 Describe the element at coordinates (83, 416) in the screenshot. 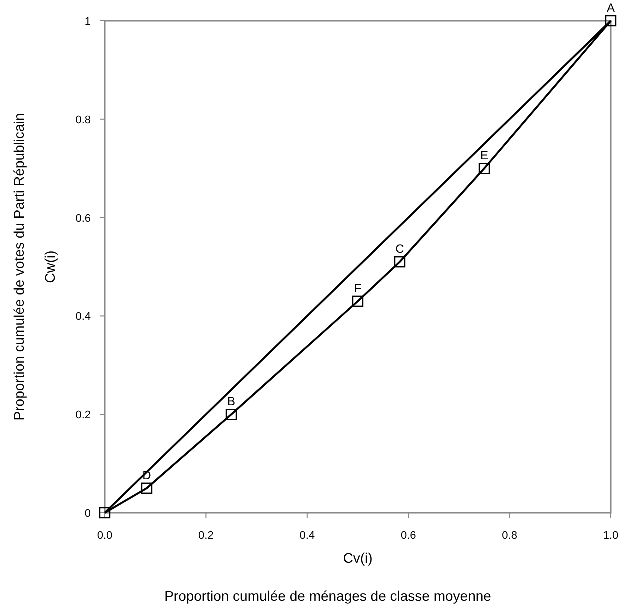

I see `y-tick-label: 0.2` at that location.